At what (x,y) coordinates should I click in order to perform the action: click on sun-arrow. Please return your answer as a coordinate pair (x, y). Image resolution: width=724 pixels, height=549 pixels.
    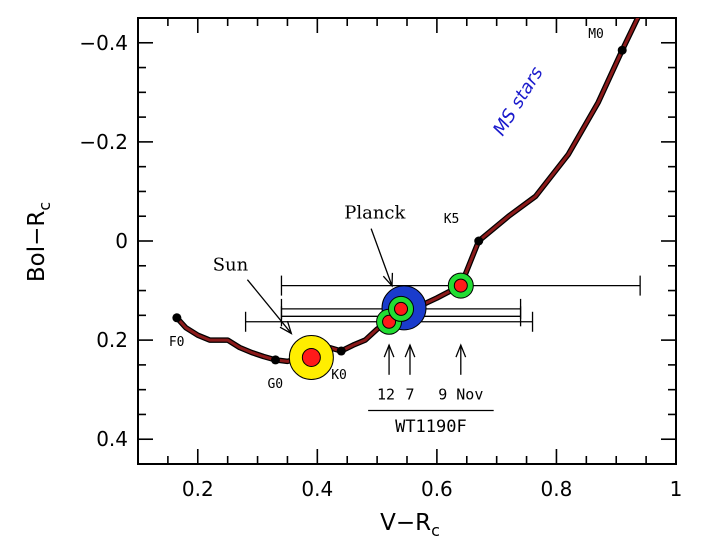
    Looking at the image, I should click on (269, 306).